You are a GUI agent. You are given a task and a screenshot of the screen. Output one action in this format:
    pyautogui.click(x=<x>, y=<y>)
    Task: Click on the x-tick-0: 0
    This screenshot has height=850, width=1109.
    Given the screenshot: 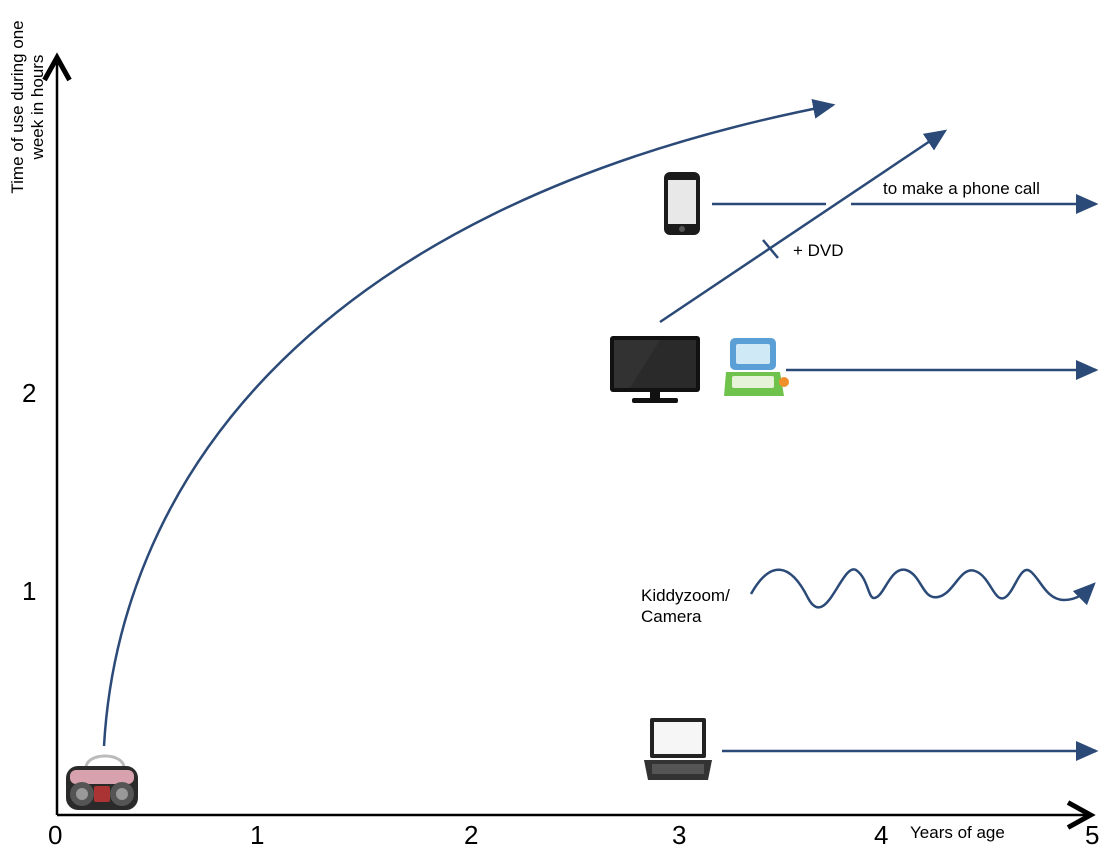 What is the action you would take?
    pyautogui.click(x=55, y=835)
    